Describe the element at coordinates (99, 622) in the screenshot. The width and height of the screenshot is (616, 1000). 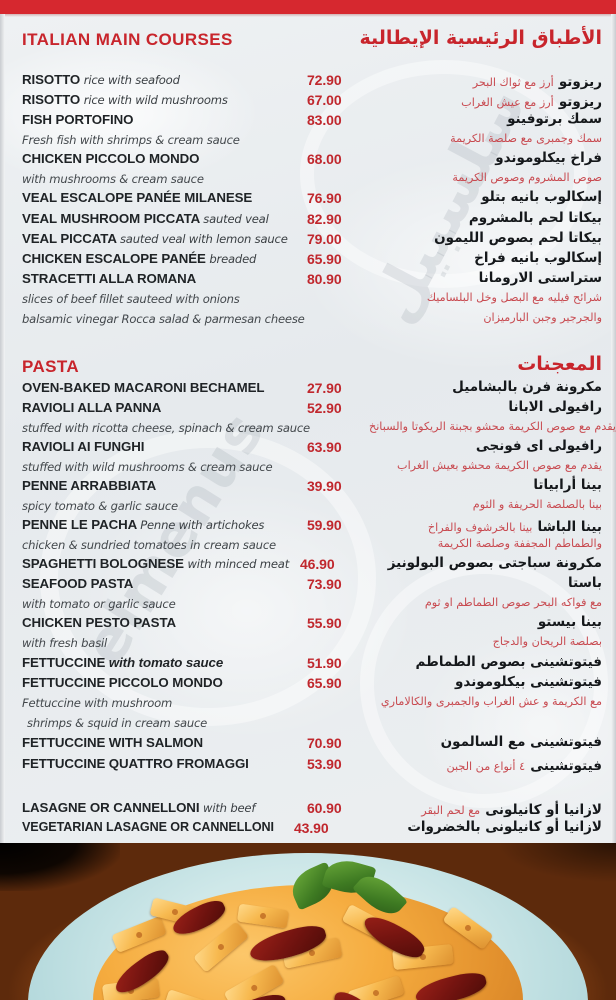
I see `item-name: CHICKEN PESTO PASTA` at that location.